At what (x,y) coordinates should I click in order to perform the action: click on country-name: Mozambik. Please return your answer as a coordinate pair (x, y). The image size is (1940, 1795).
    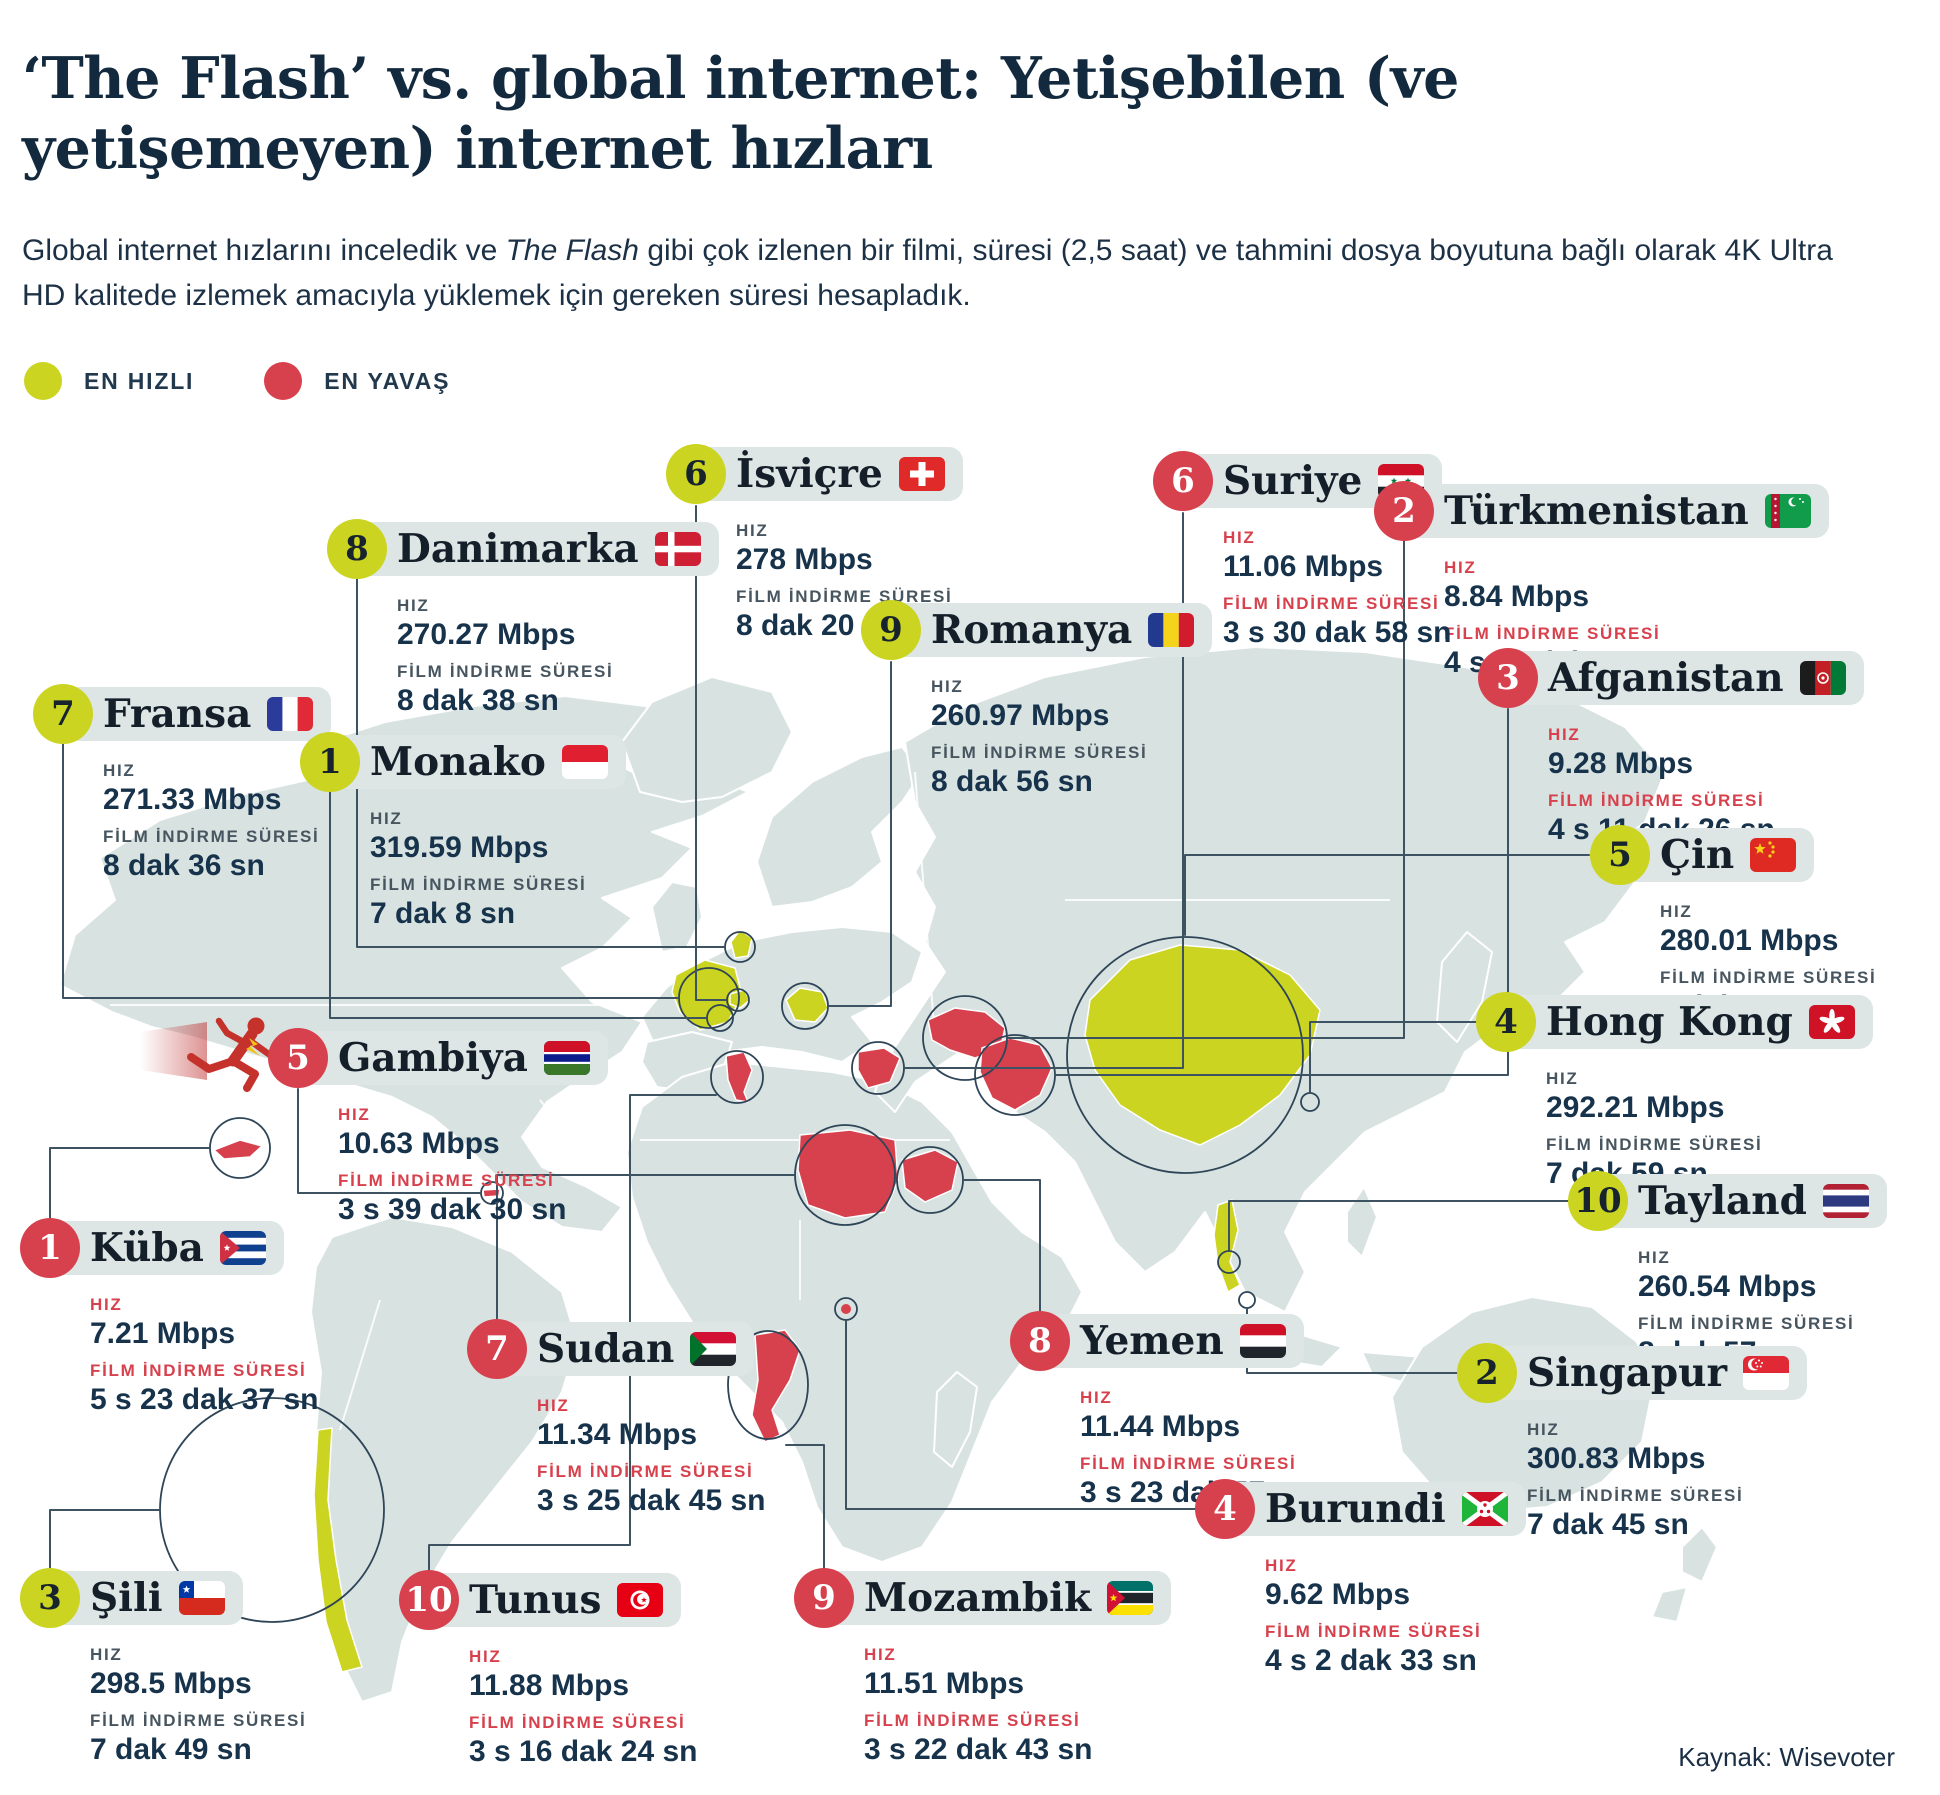
    Looking at the image, I should click on (977, 1597).